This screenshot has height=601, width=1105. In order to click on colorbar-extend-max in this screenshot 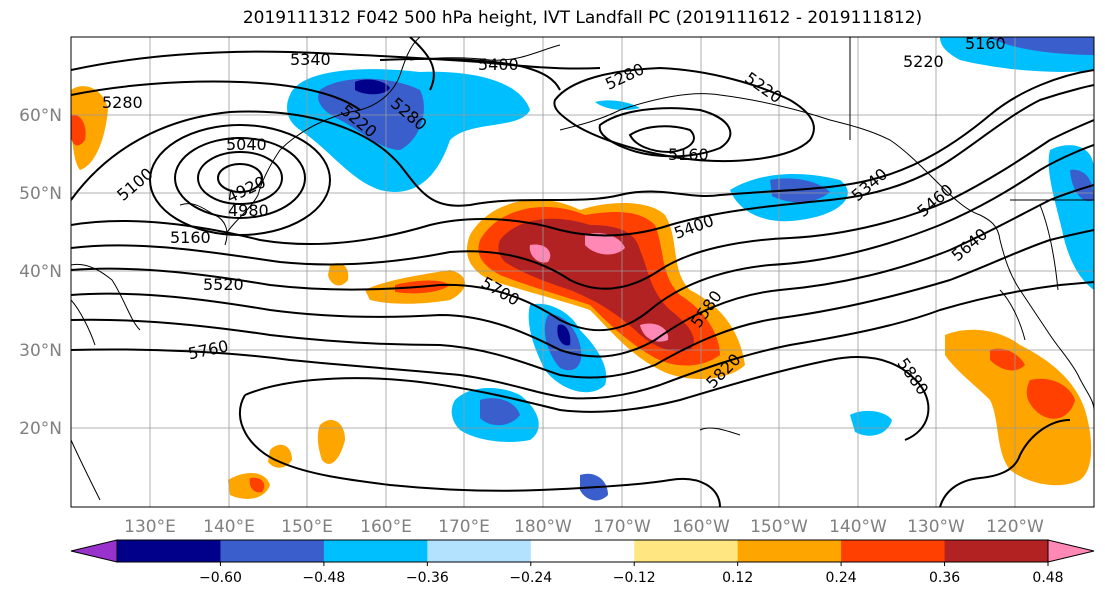, I will do `click(1071, 551)`.